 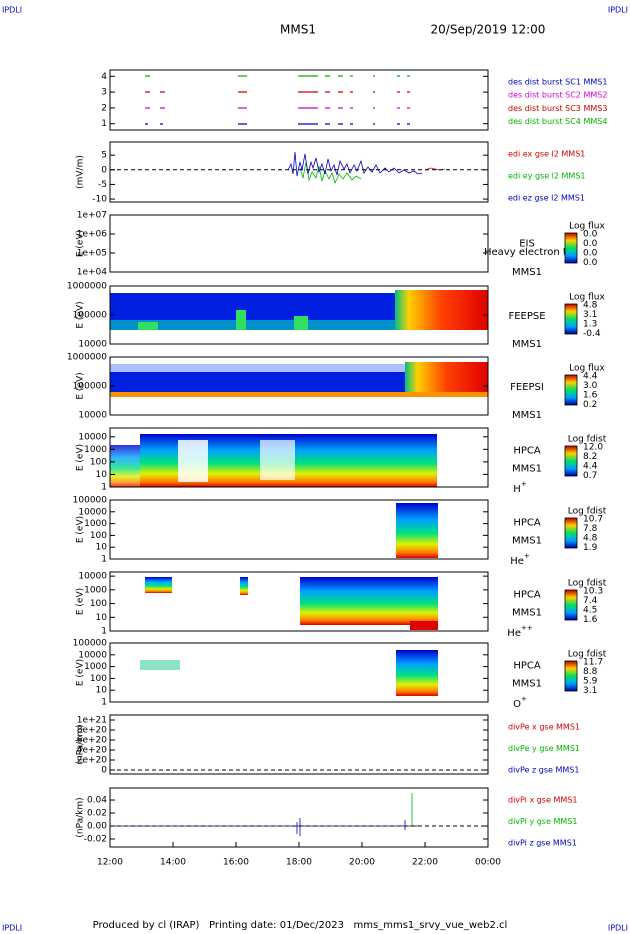 What do you see at coordinates (81, 172) in the screenshot?
I see `y-axis-label: (mV/m)` at bounding box center [81, 172].